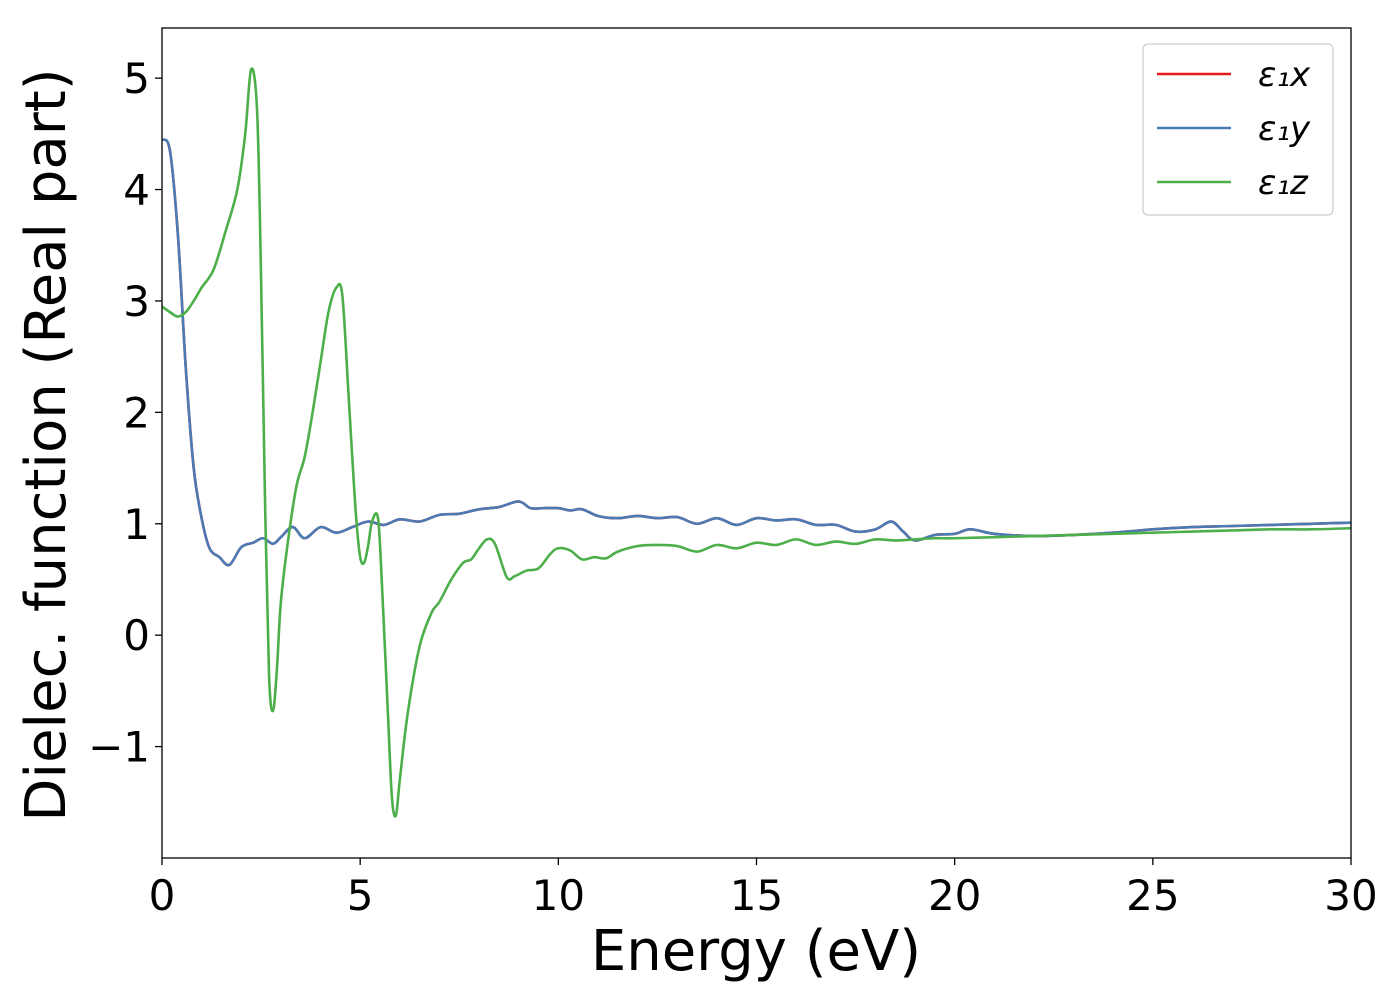 The image size is (1400, 1000). I want to click on y-tick-label: 3, so click(136, 301).